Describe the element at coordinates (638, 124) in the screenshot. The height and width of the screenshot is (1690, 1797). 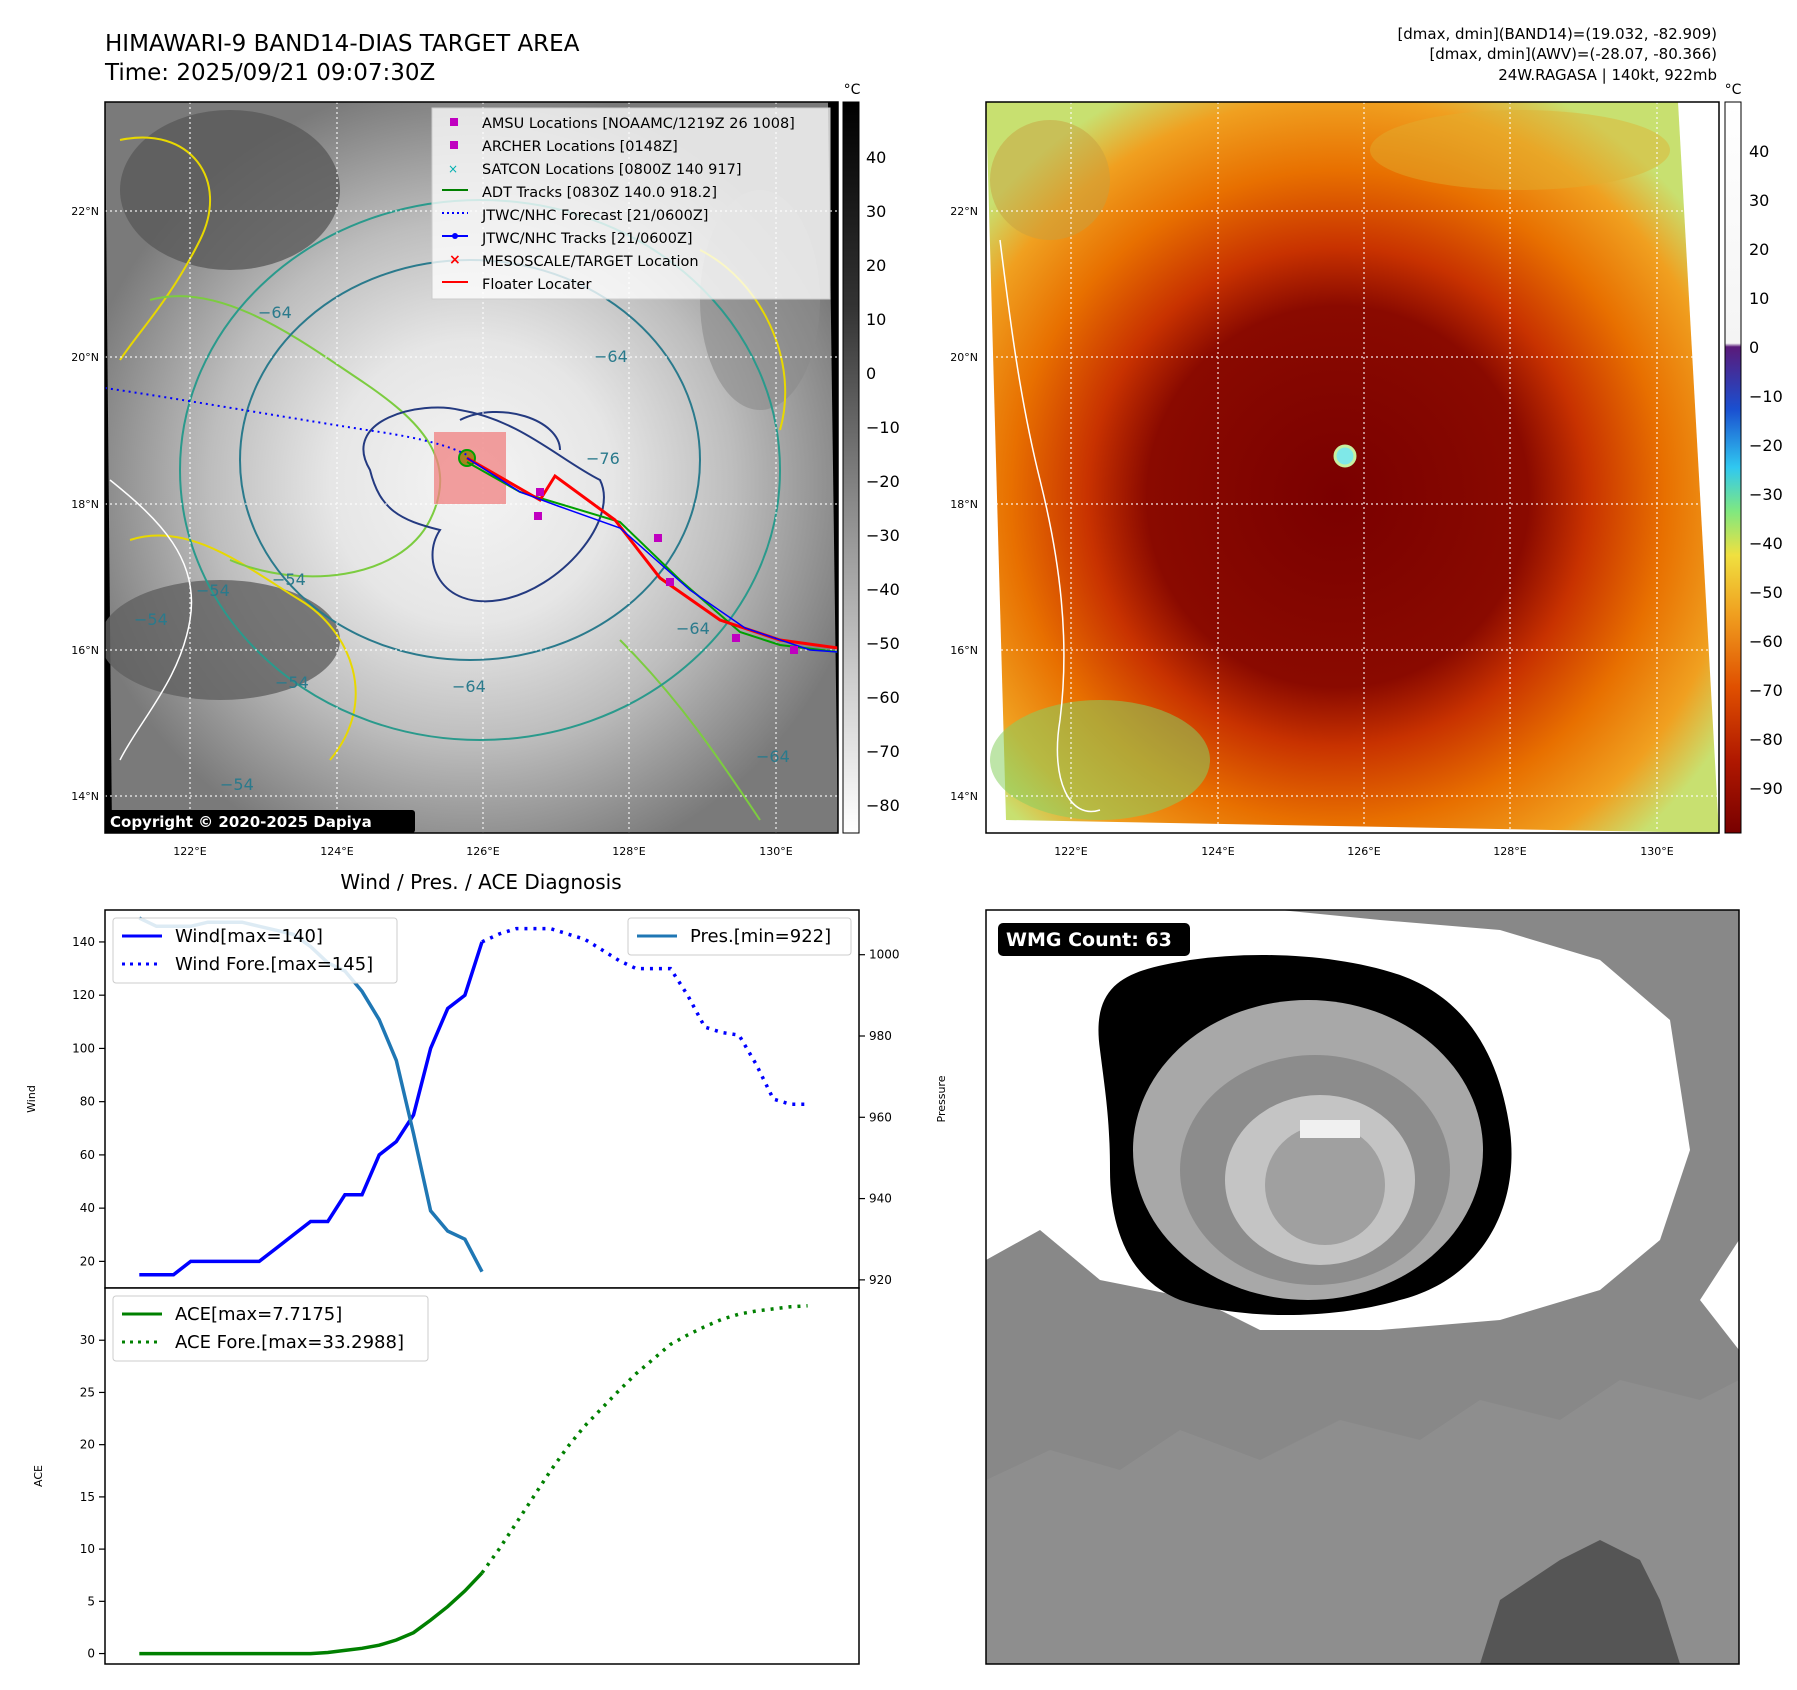
I see `legend-label: AMSU Locations [NOAAMC/1219Z 26 1008]` at that location.